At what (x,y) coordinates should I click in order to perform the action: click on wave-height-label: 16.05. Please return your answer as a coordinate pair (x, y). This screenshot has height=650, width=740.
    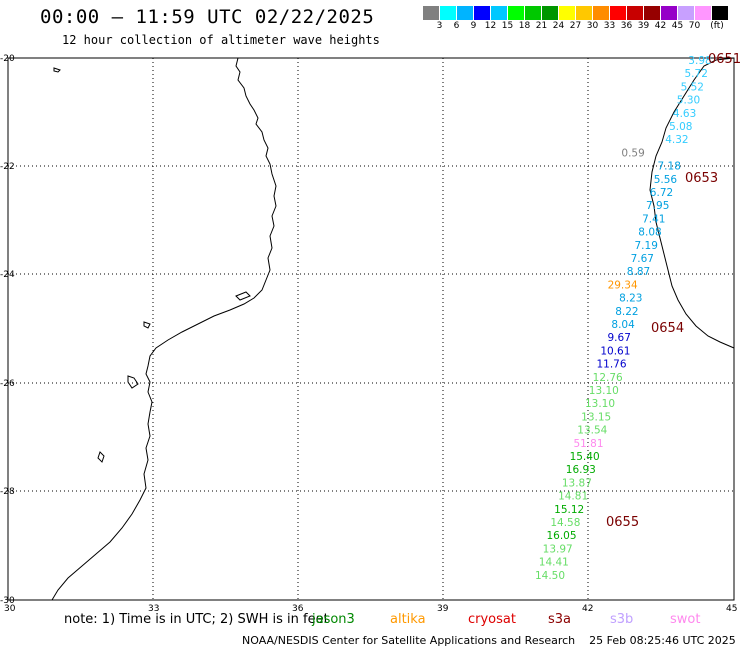
    Looking at the image, I should click on (561, 536).